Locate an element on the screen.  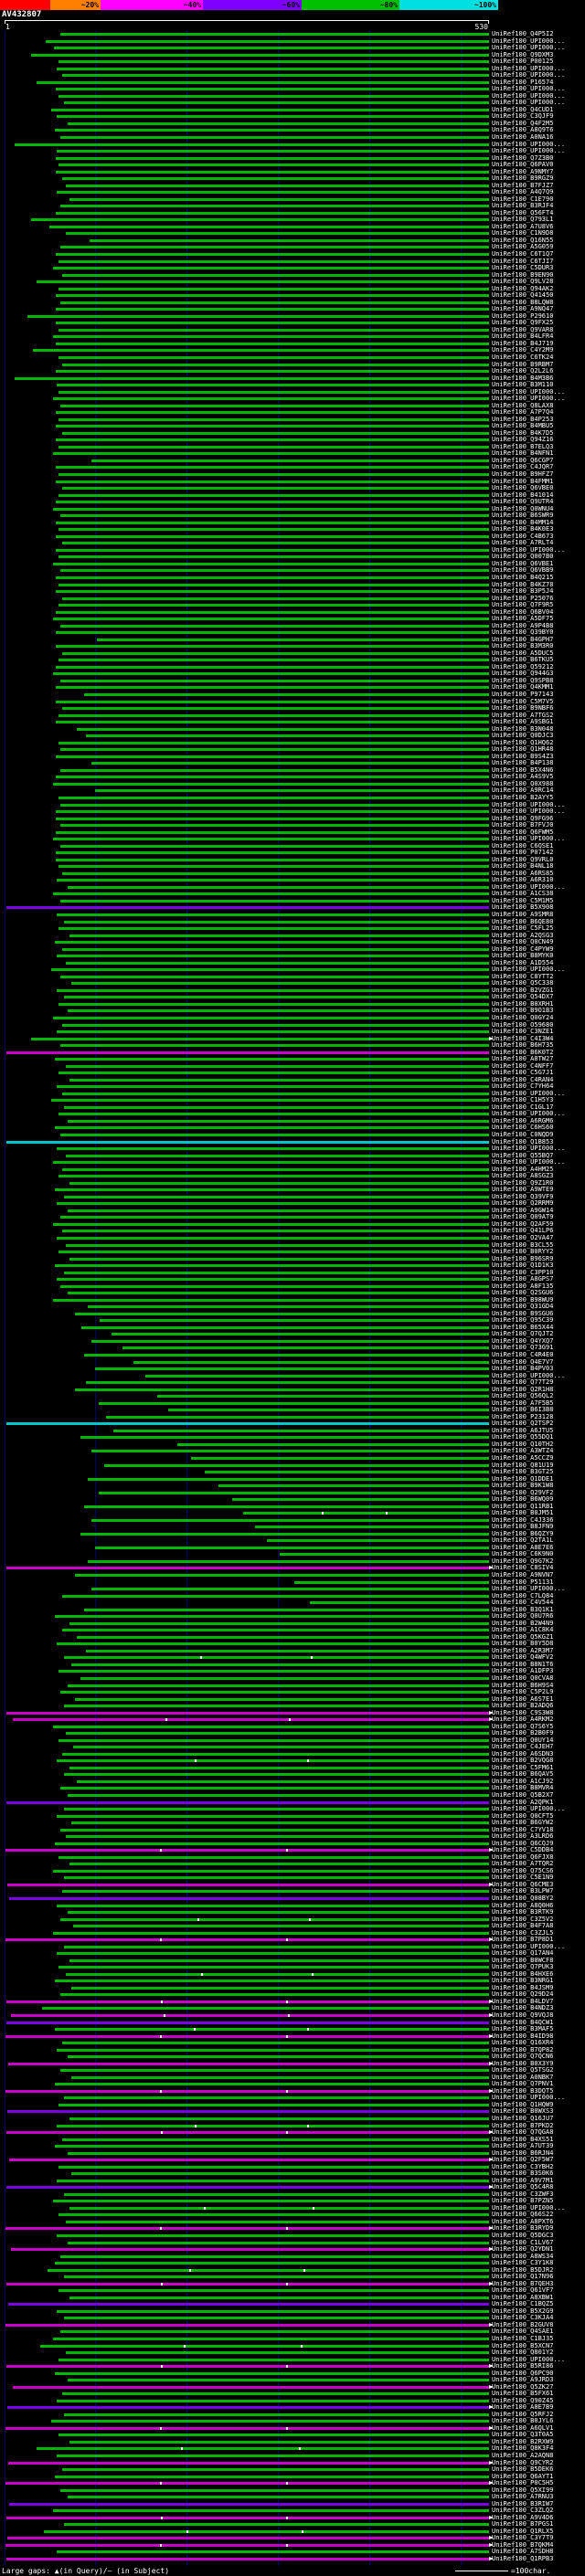
hit-label: UniRef100_B0Y5D8 is located at coordinates (523, 1644).